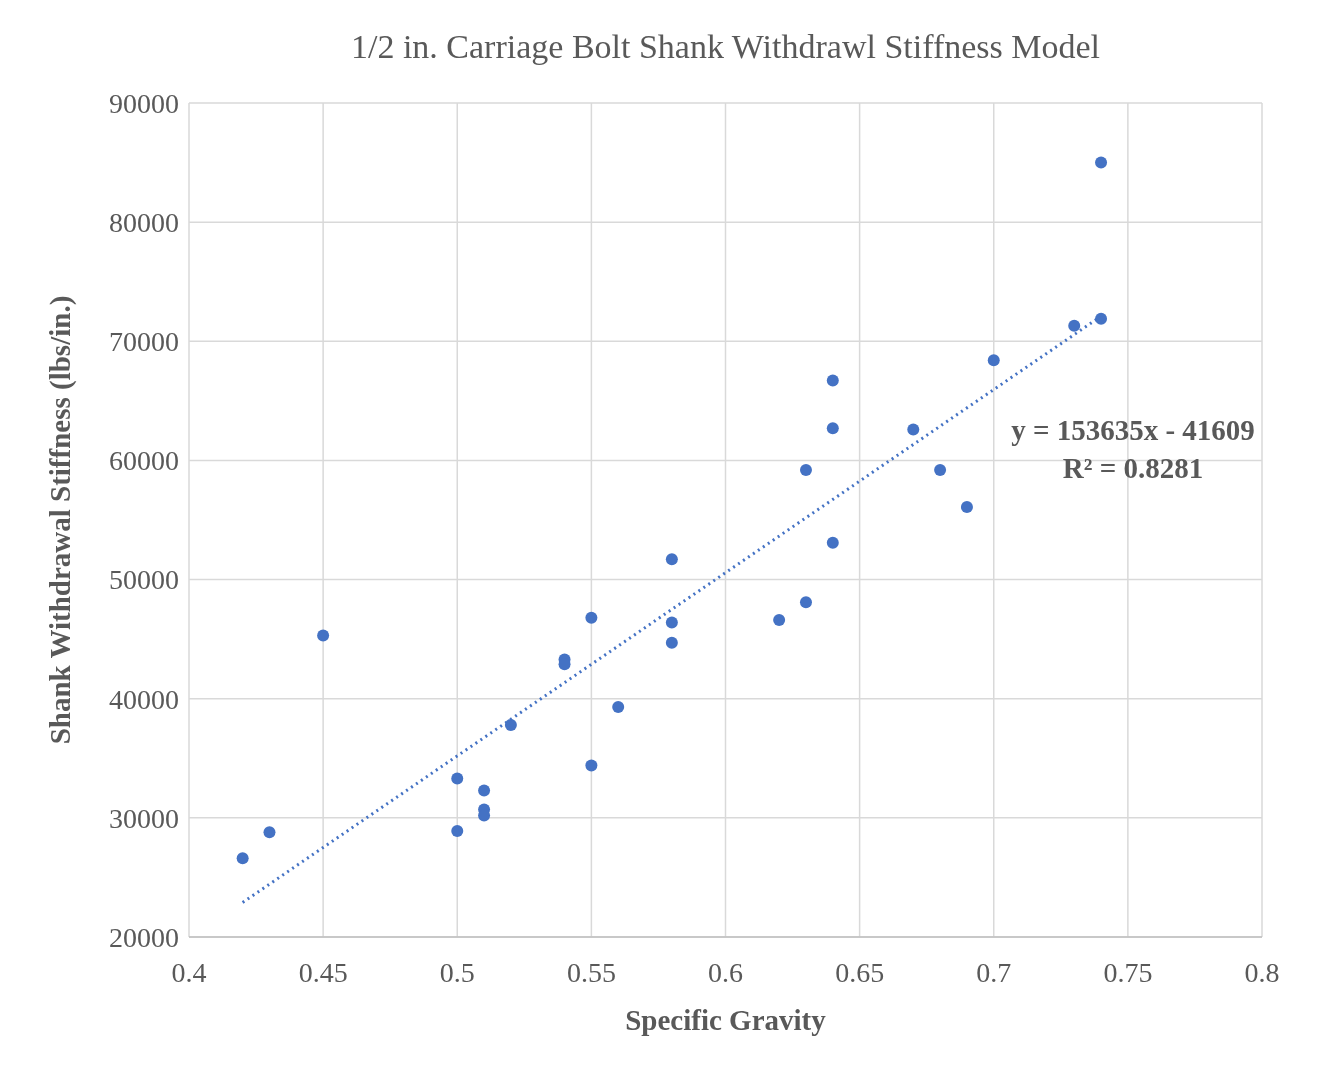  I want to click on x-tick-label: 0.75, so click(1128, 972).